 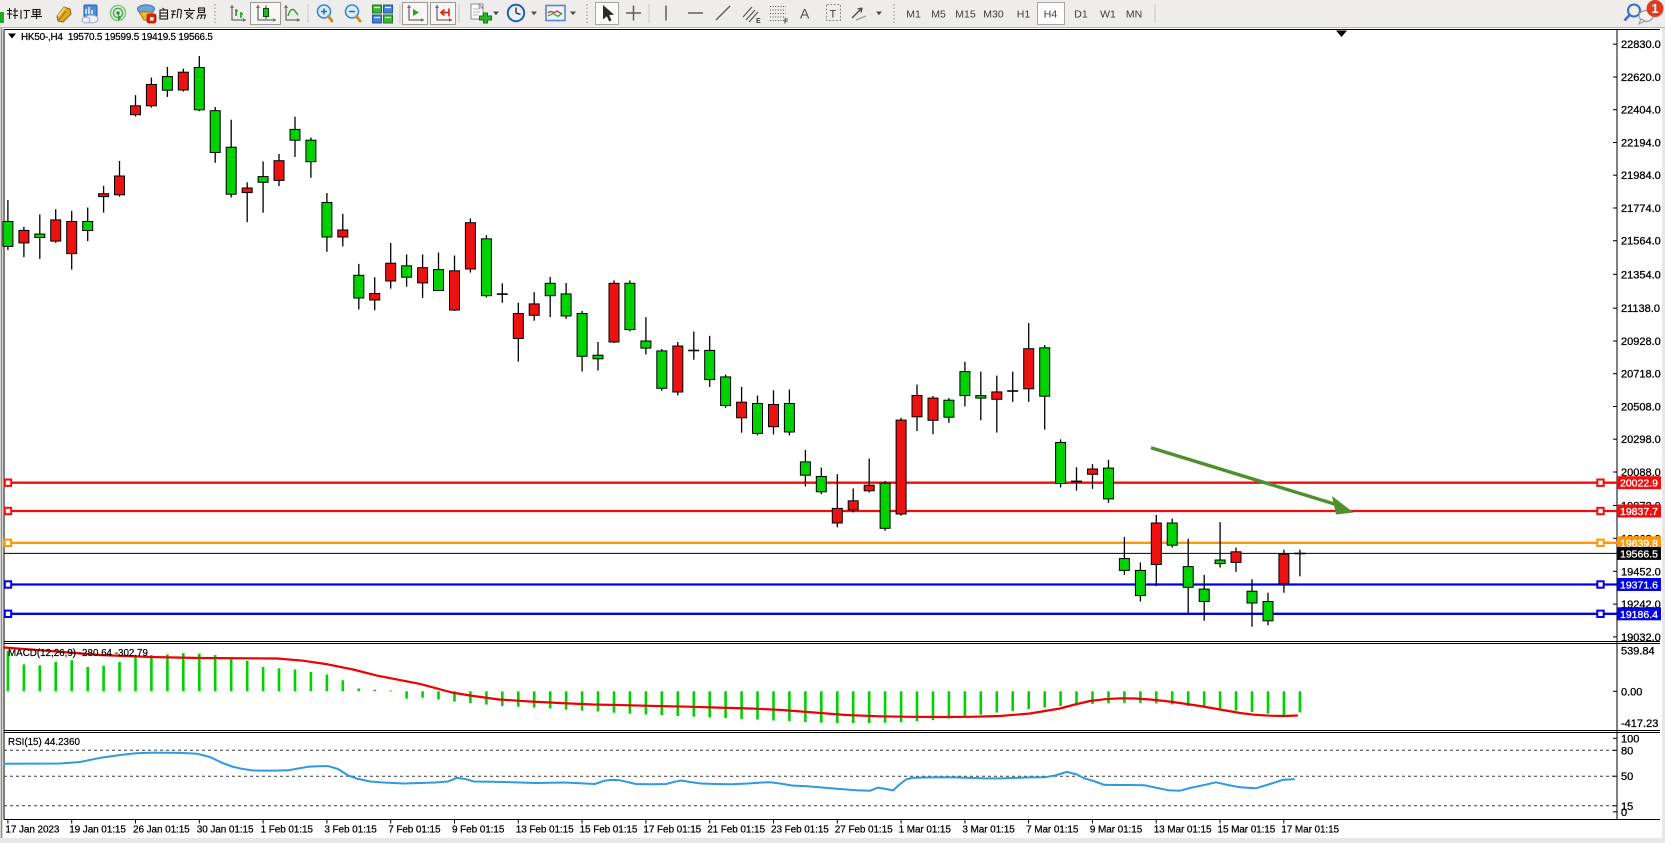 What do you see at coordinates (1641, 111) in the screenshot?
I see `svg-text: 22404.0` at bounding box center [1641, 111].